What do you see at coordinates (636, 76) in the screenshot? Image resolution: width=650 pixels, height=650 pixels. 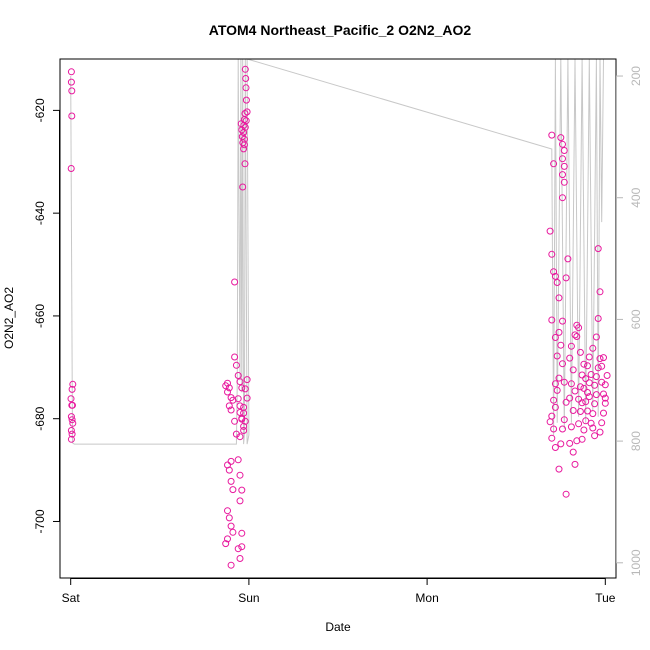 I see `y-right-tick-label: 200` at bounding box center [636, 76].